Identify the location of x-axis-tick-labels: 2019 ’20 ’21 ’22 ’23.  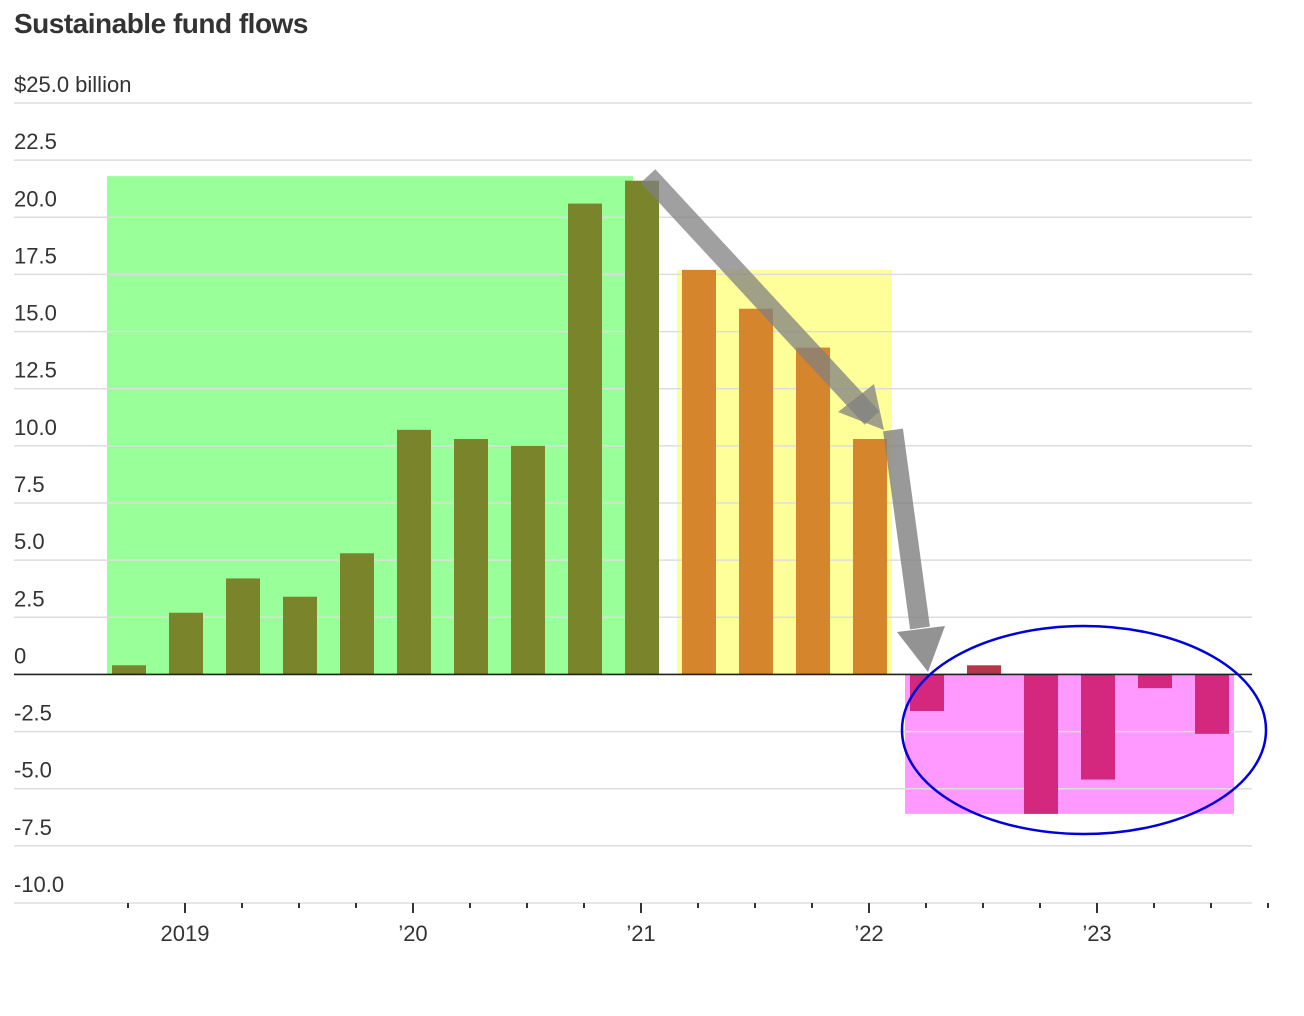
(636, 933).